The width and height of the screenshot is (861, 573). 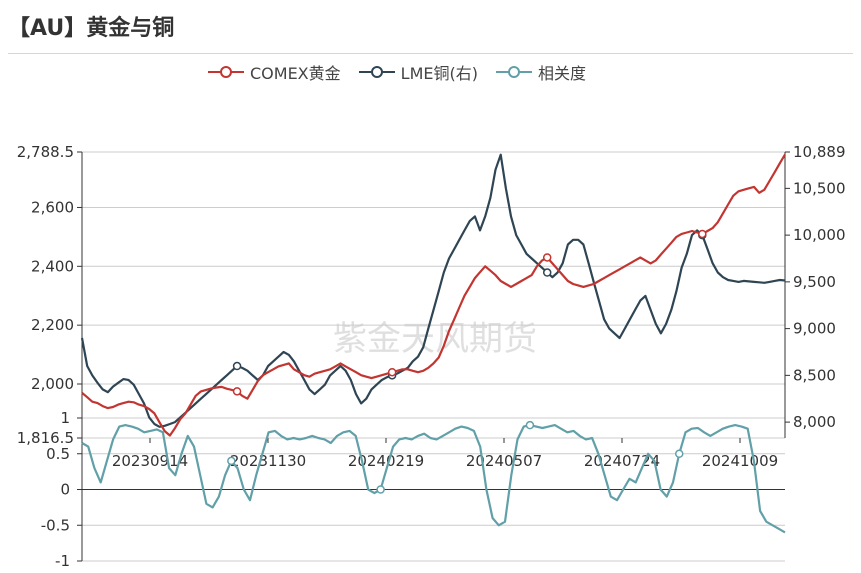 I want to click on bottom-axis-tick-label: -0.5, so click(x=55, y=525).